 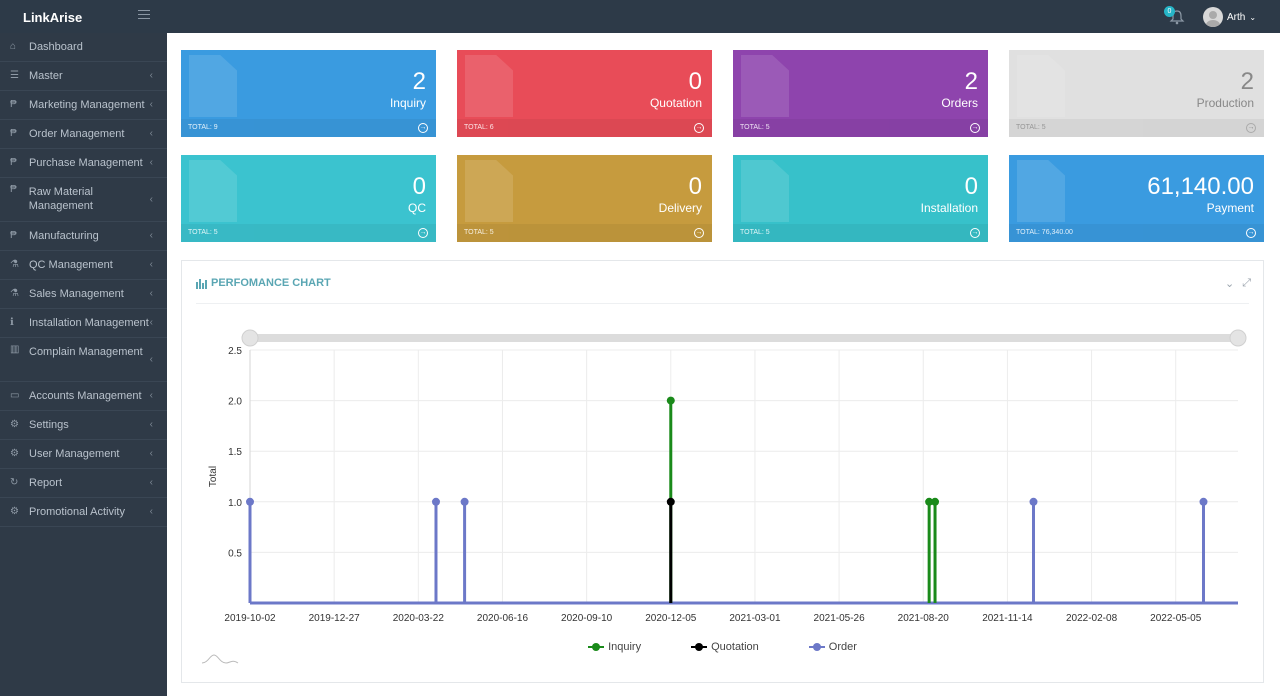 What do you see at coordinates (614, 647) in the screenshot?
I see `legend-item: Inquiry` at bounding box center [614, 647].